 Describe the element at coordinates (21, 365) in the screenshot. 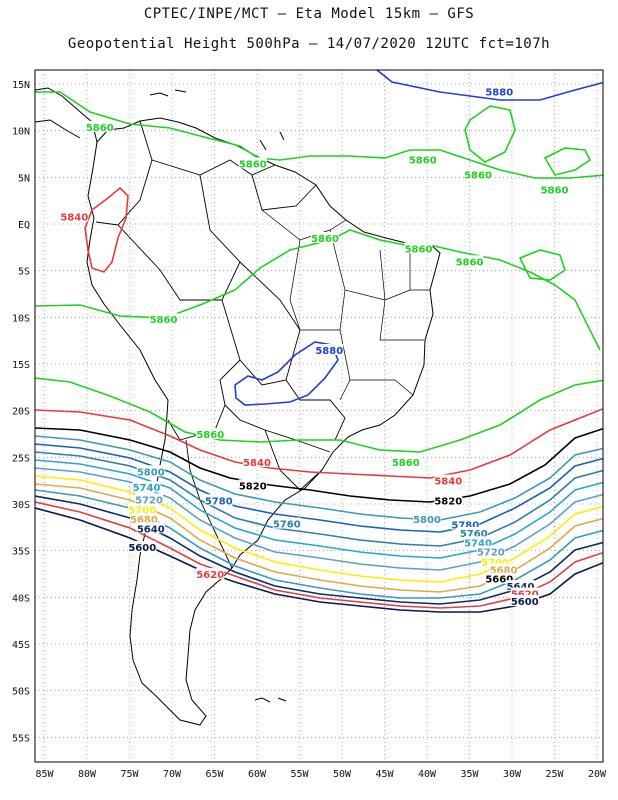

I see `latitude-label: 15S` at that location.